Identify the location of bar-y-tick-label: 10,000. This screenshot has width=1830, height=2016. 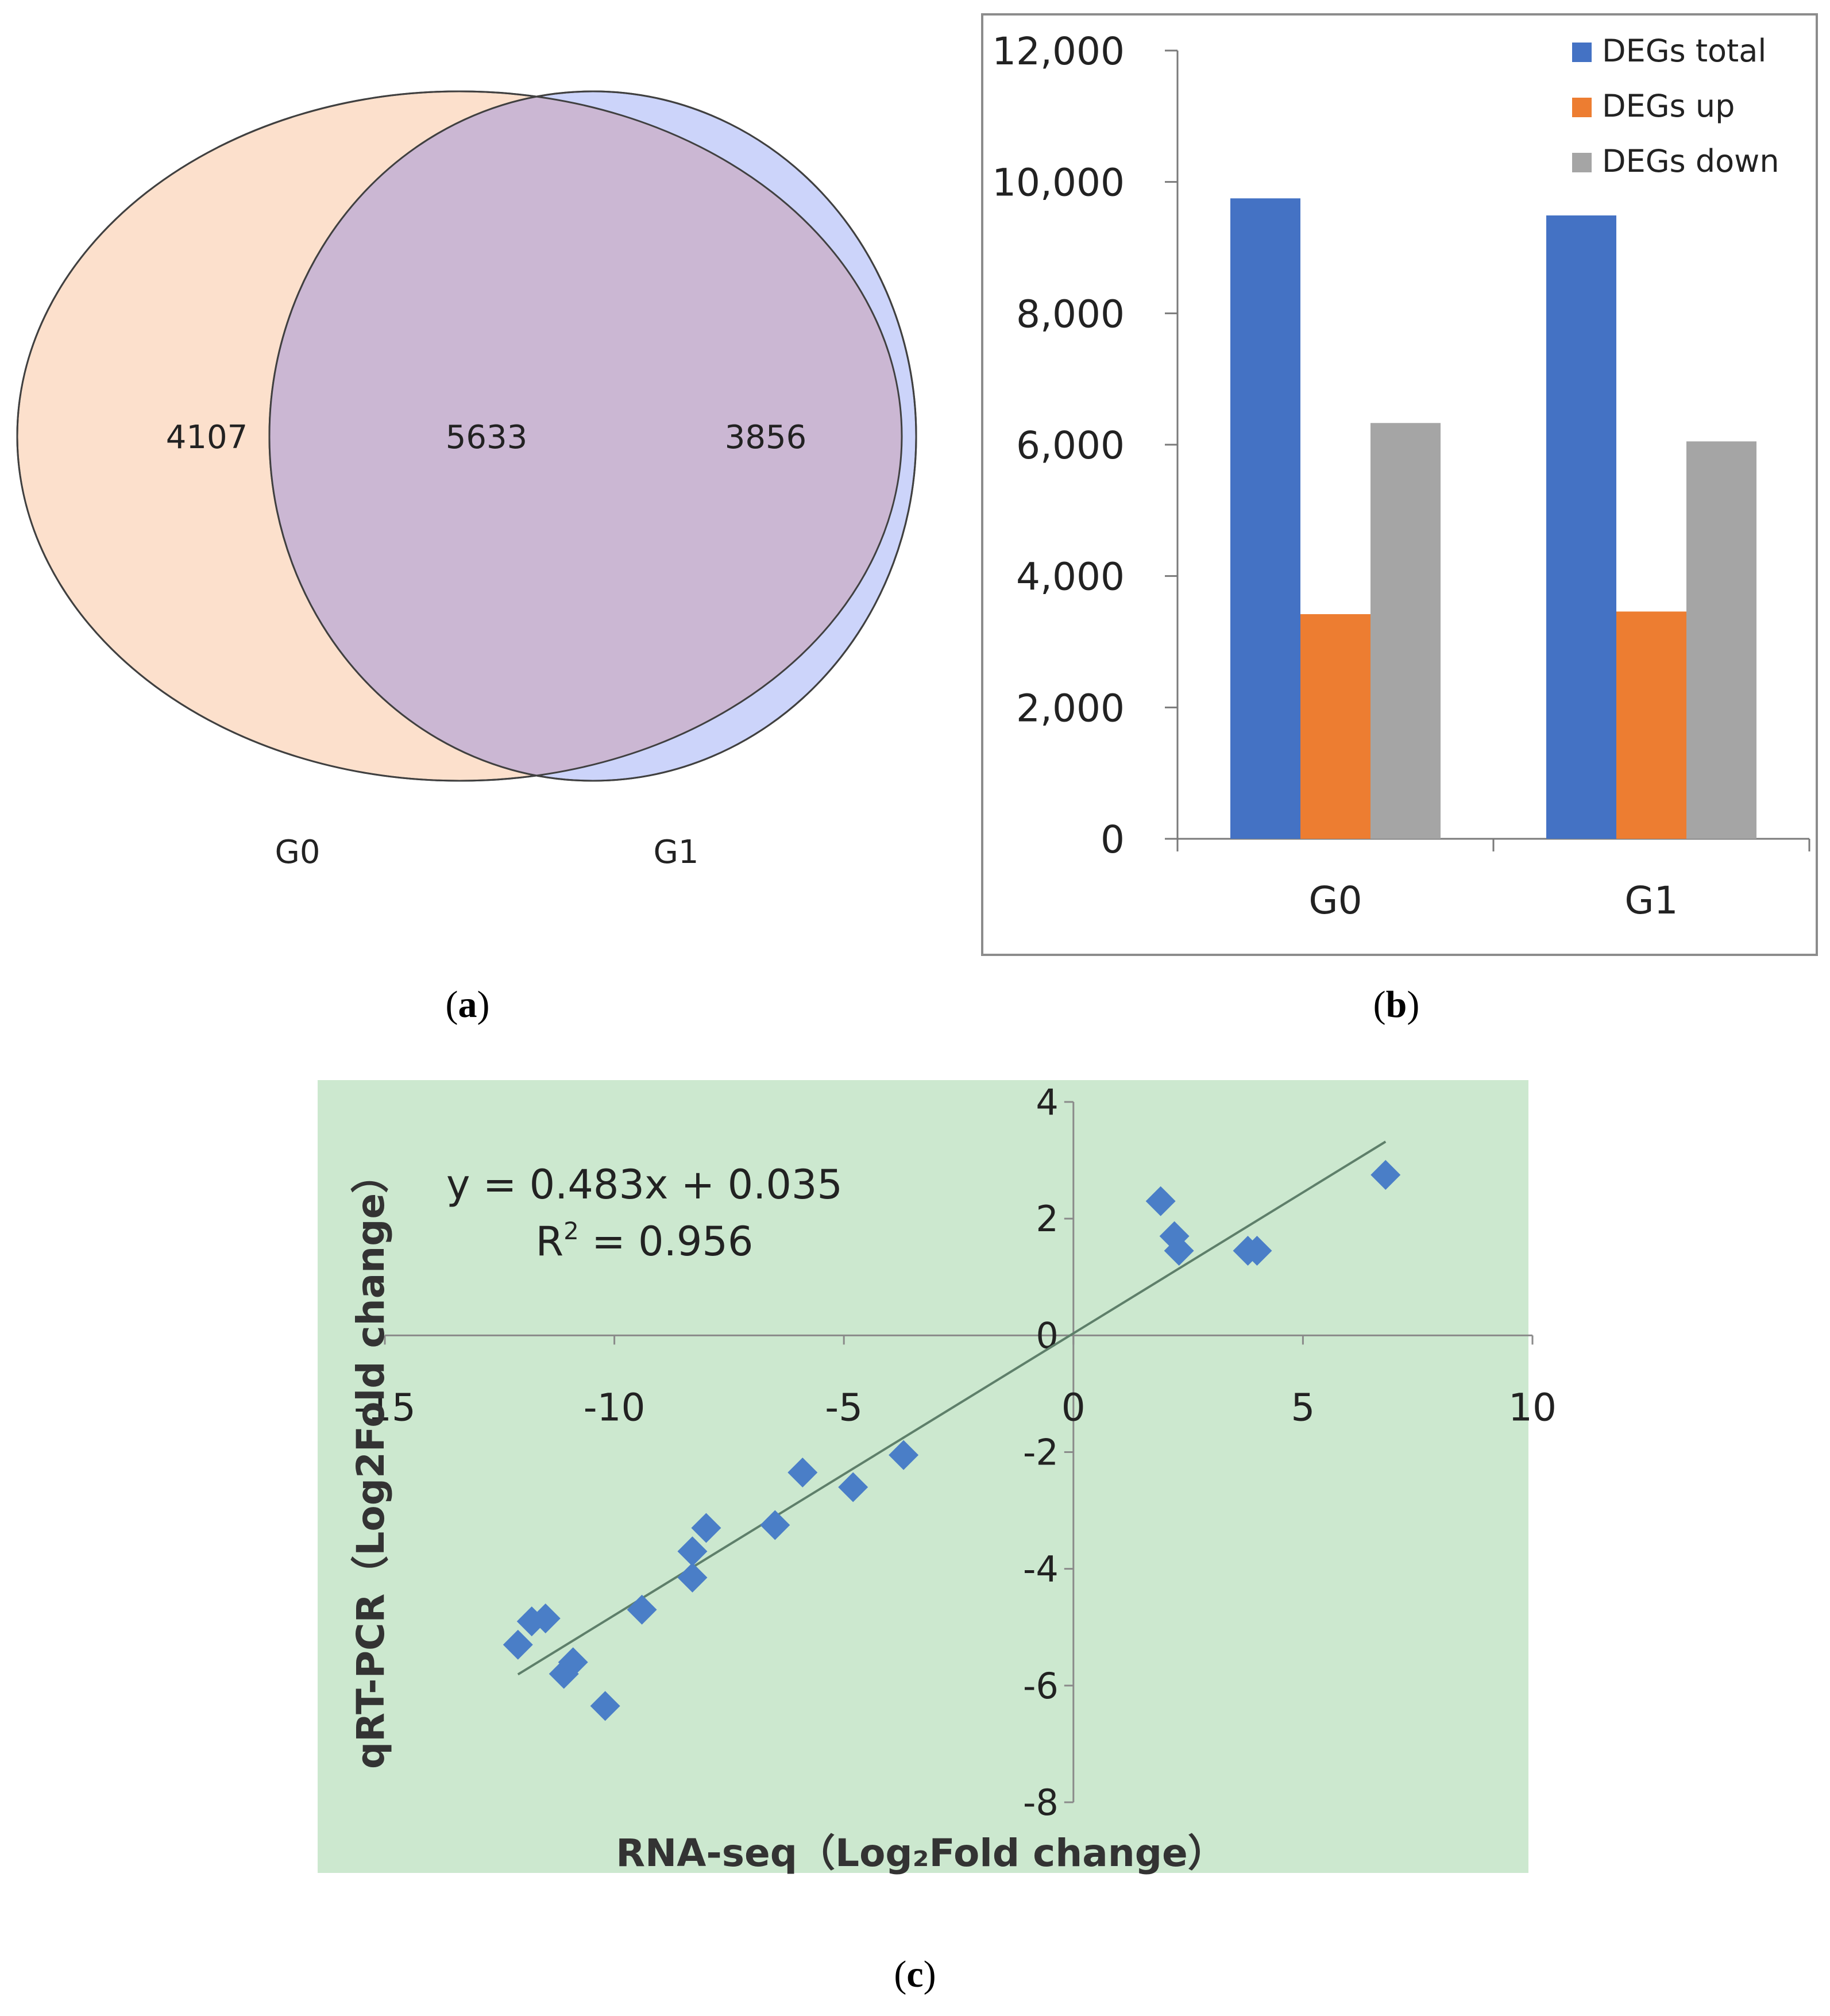
(1058, 183).